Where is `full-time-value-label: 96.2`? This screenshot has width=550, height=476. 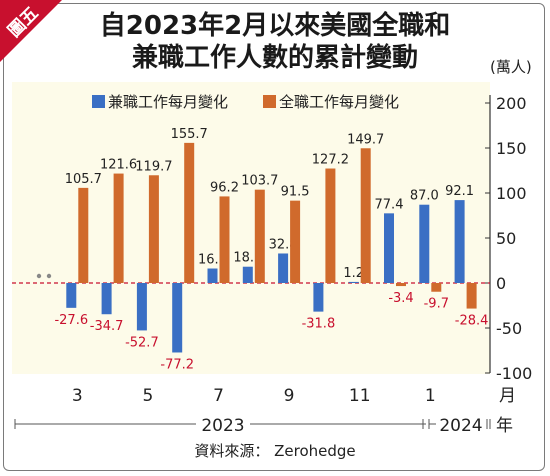
full-time-value-label: 96.2 is located at coordinates (224, 187).